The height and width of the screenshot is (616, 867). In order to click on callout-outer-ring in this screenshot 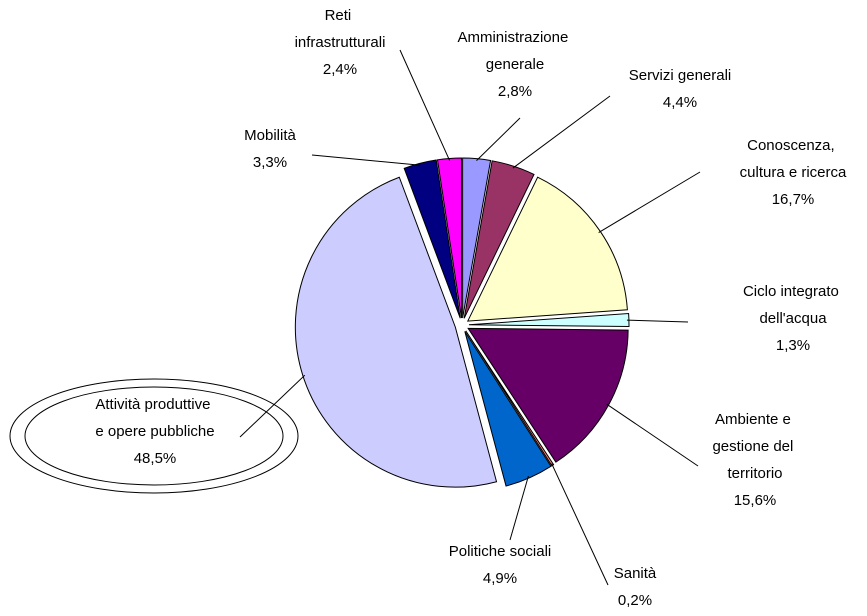, I will do `click(154, 436)`.